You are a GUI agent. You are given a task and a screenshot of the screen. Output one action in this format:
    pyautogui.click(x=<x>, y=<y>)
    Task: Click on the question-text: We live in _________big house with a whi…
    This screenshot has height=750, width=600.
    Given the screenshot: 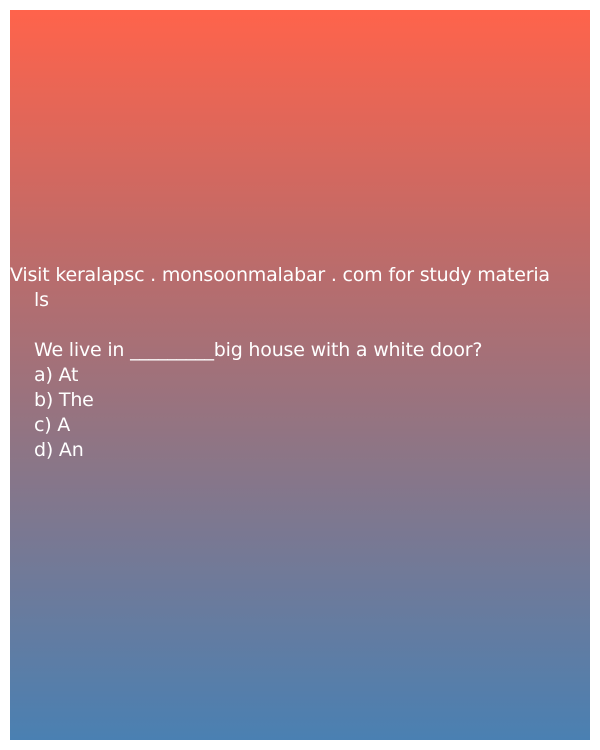 What is the action you would take?
    pyautogui.click(x=258, y=350)
    